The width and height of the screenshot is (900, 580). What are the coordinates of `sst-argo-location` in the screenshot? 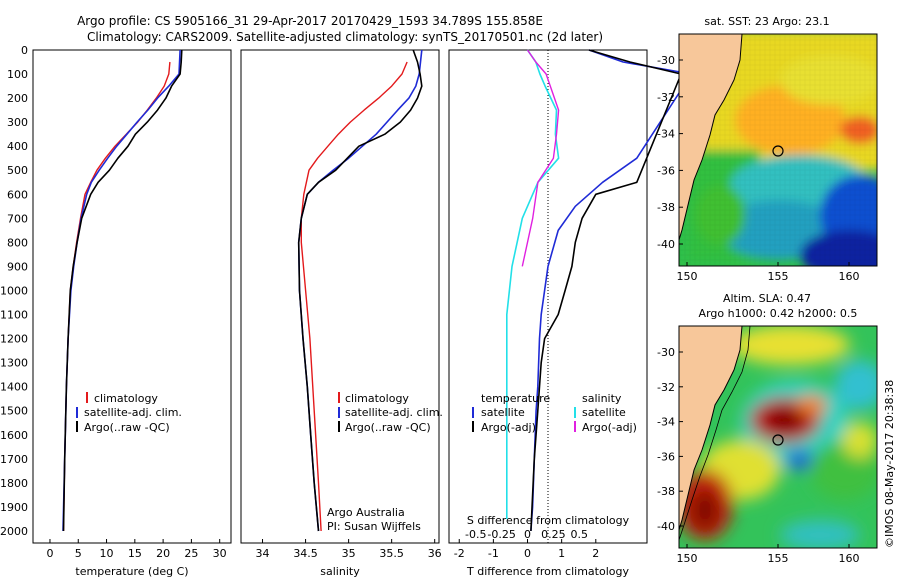 It's located at (778, 151).